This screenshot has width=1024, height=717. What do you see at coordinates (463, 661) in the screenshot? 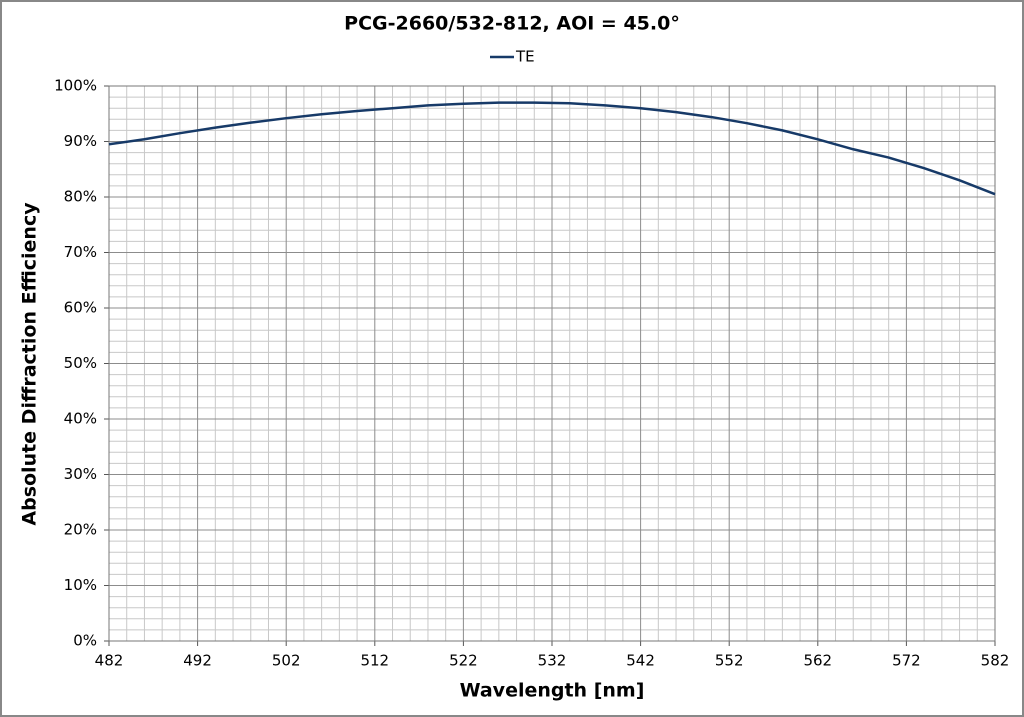
I see `x-tick-label: 522` at bounding box center [463, 661].